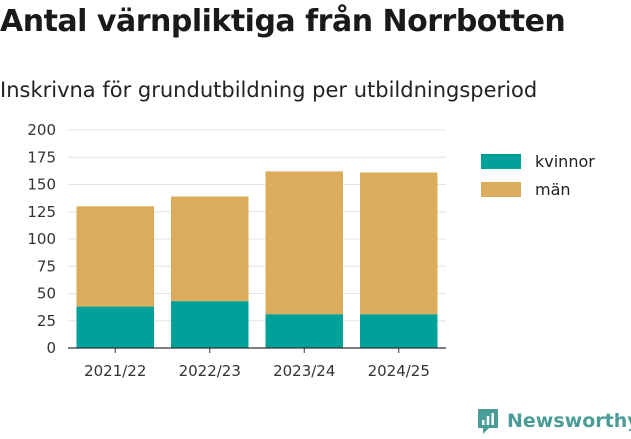 This screenshot has height=439, width=631. I want to click on legend-swatch-man, so click(501, 189).